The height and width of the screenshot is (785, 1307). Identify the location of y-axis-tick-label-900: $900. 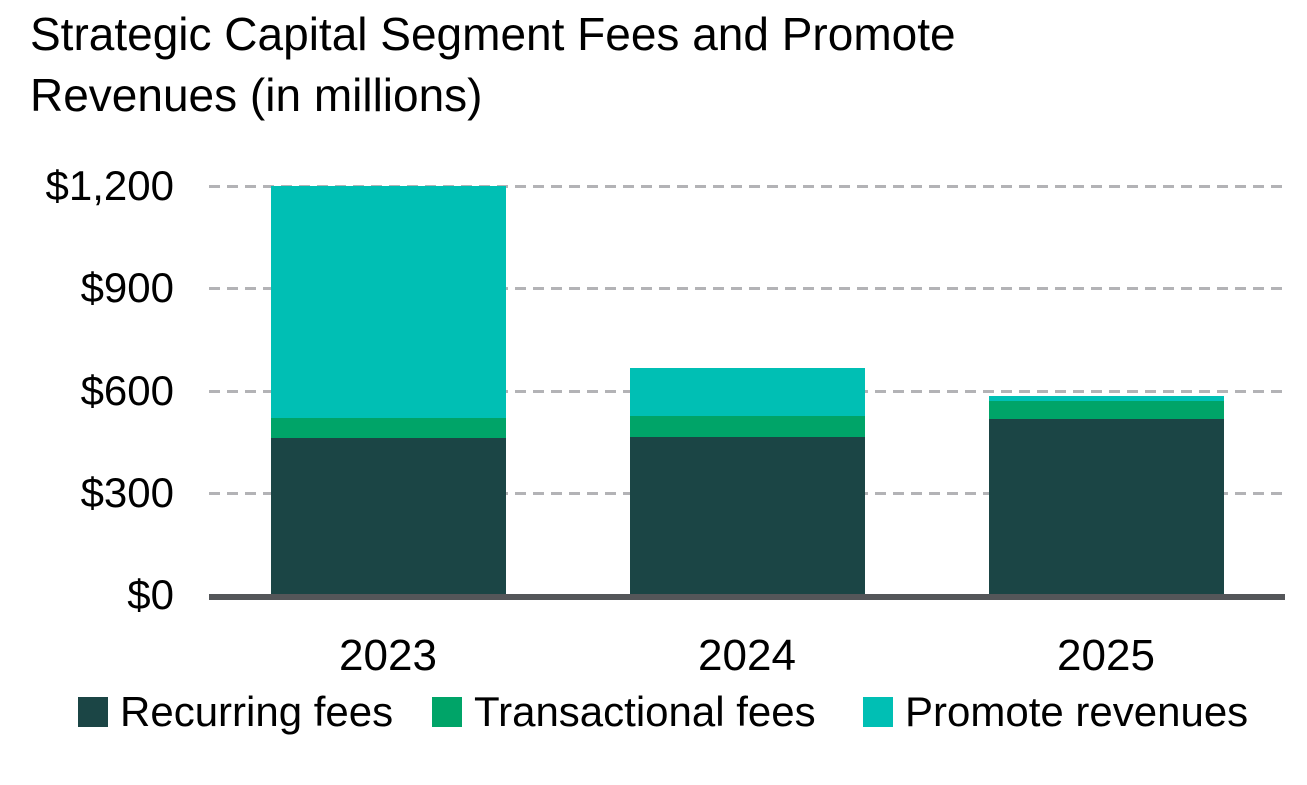
(127, 288).